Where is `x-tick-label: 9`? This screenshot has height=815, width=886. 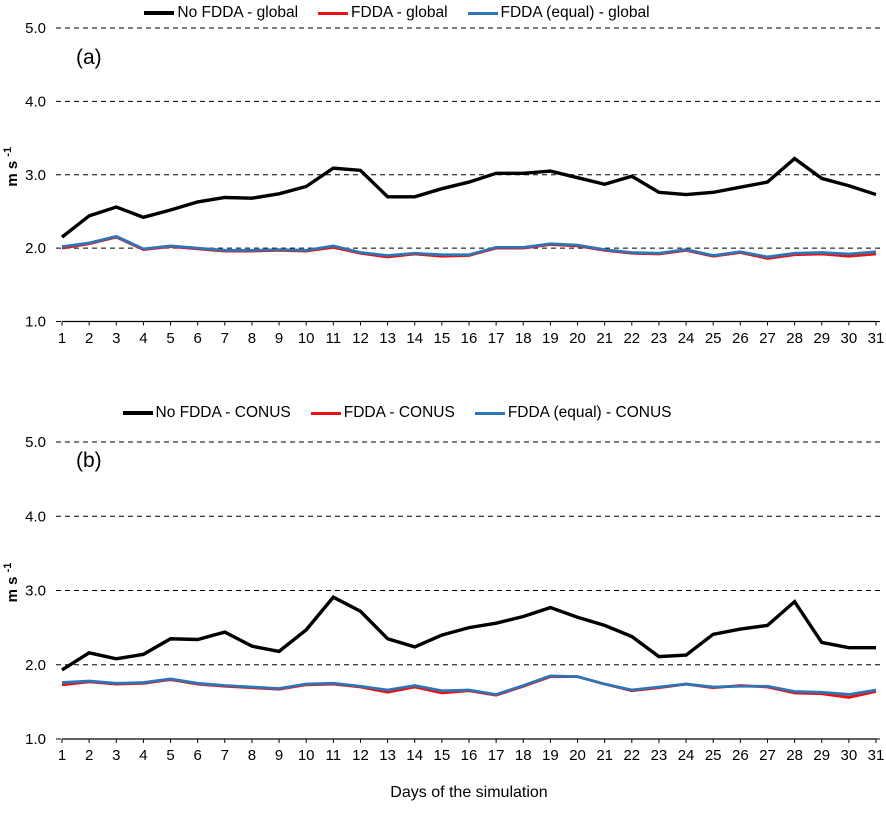
x-tick-label: 9 is located at coordinates (279, 755).